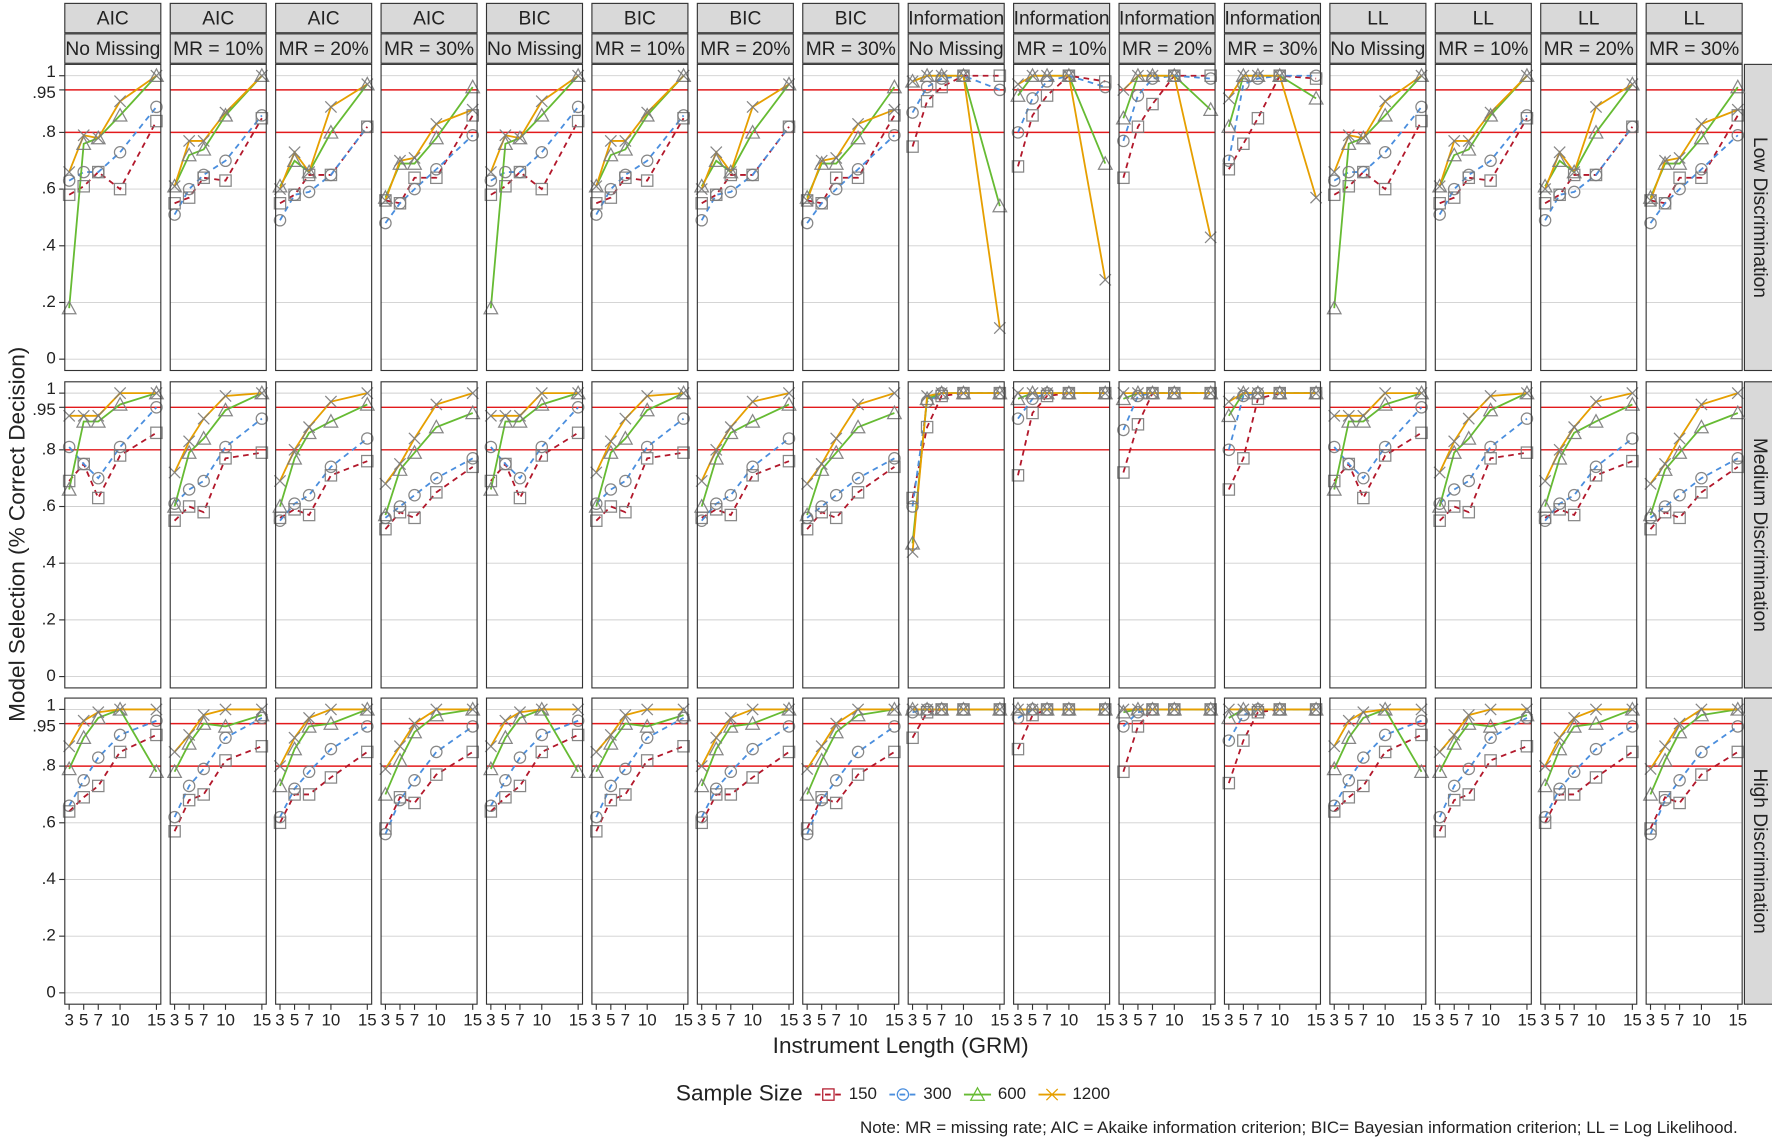 The width and height of the screenshot is (1772, 1142). Describe the element at coordinates (49, 562) in the screenshot. I see `y-tick-label: .4` at that location.